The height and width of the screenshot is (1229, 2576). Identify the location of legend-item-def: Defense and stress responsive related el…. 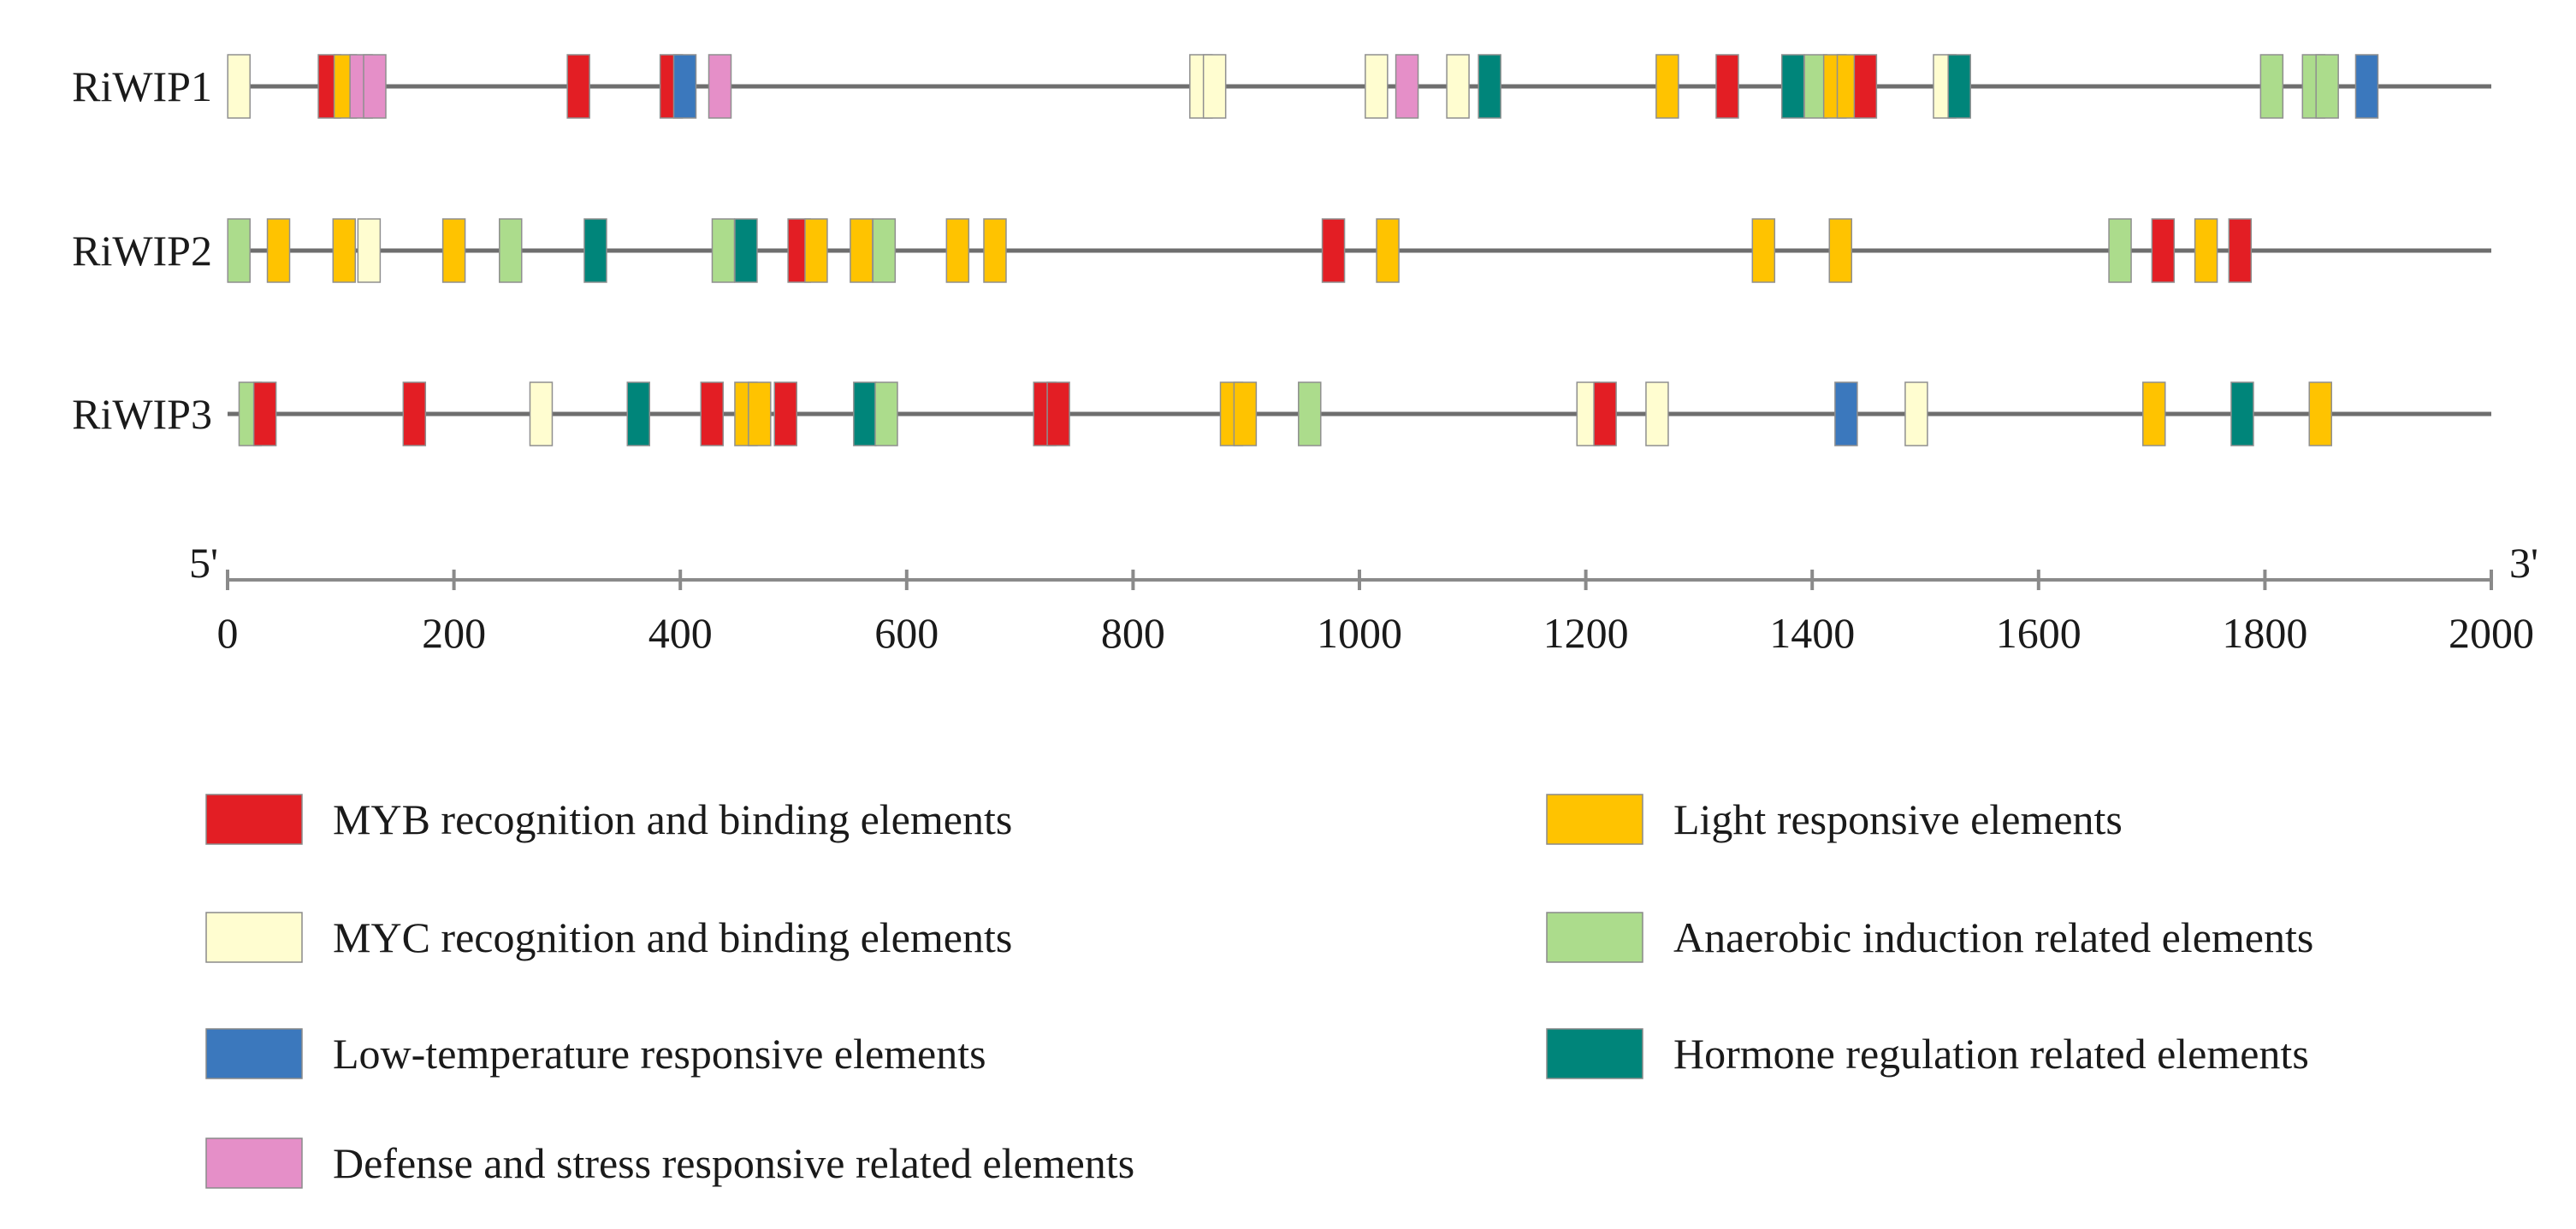
(669, 1163).